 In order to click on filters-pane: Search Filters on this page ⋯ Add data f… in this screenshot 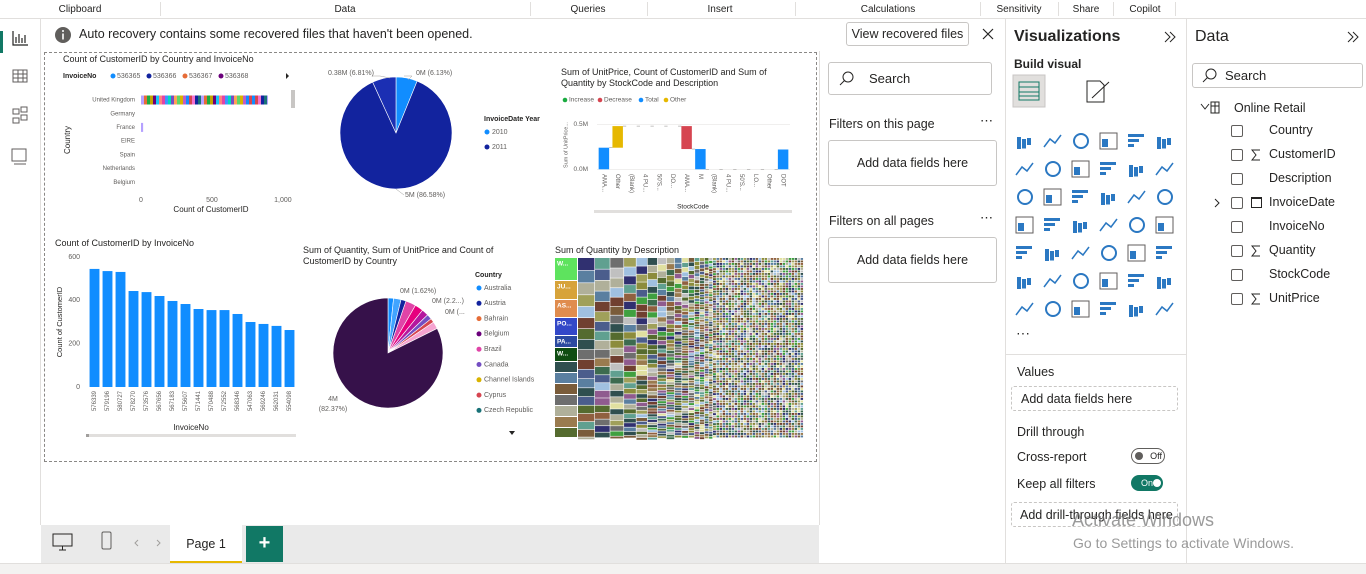, I will do `click(912, 288)`.